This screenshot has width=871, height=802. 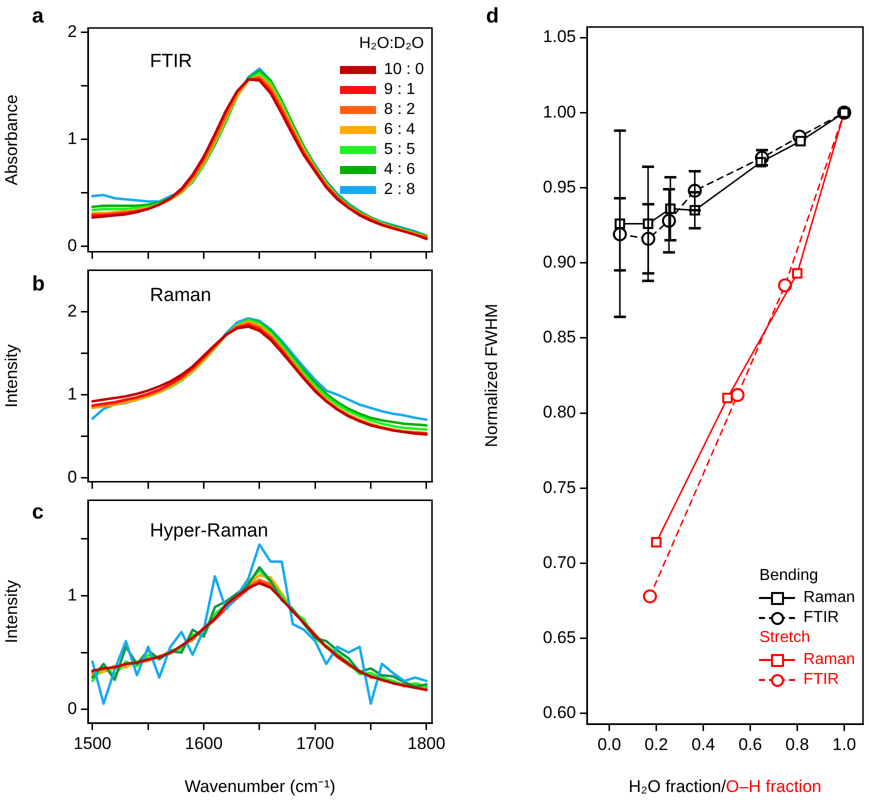 I want to click on chart-title: b, so click(x=38, y=284).